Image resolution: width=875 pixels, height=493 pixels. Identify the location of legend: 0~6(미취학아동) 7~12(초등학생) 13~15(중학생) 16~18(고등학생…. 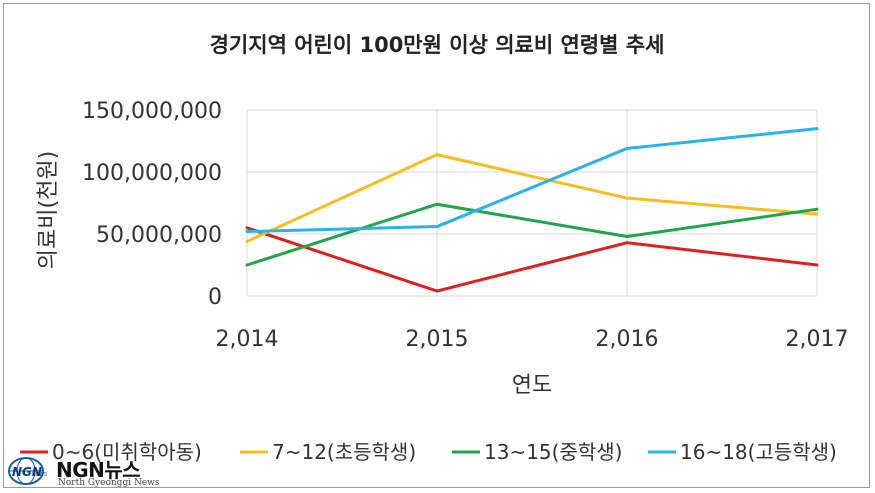
(428, 452).